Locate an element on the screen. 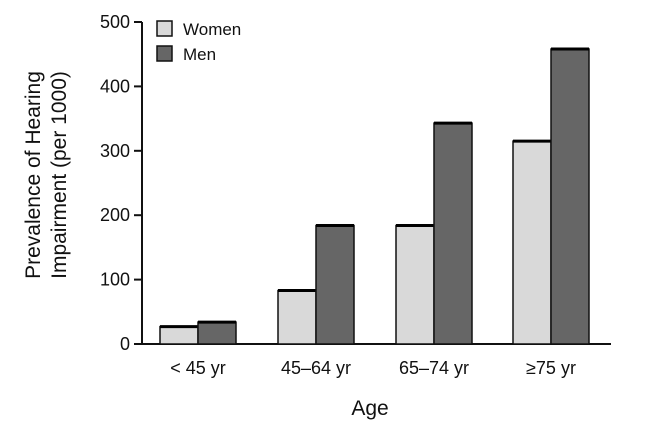 This screenshot has height=427, width=659. legend-swatch-women is located at coordinates (164, 28).